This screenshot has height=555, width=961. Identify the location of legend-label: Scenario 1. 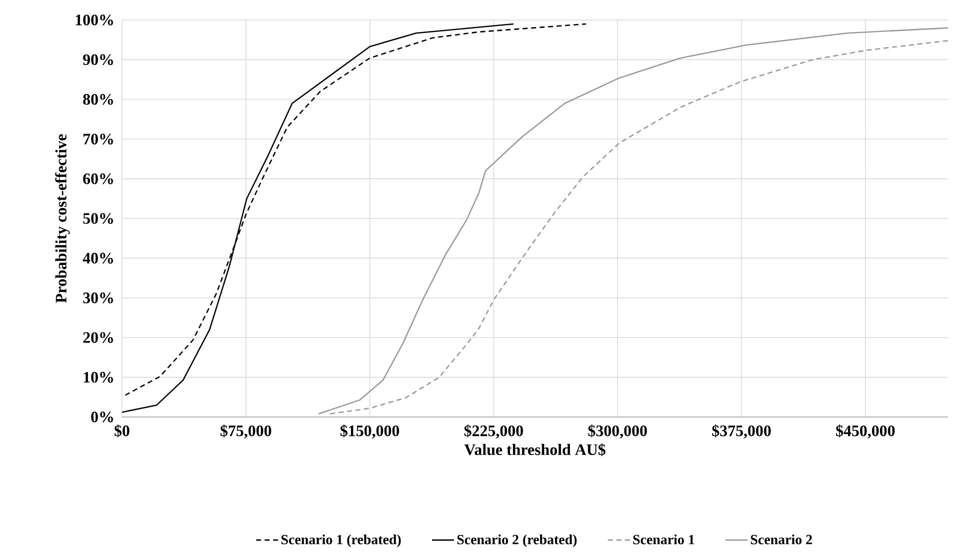
(663, 539).